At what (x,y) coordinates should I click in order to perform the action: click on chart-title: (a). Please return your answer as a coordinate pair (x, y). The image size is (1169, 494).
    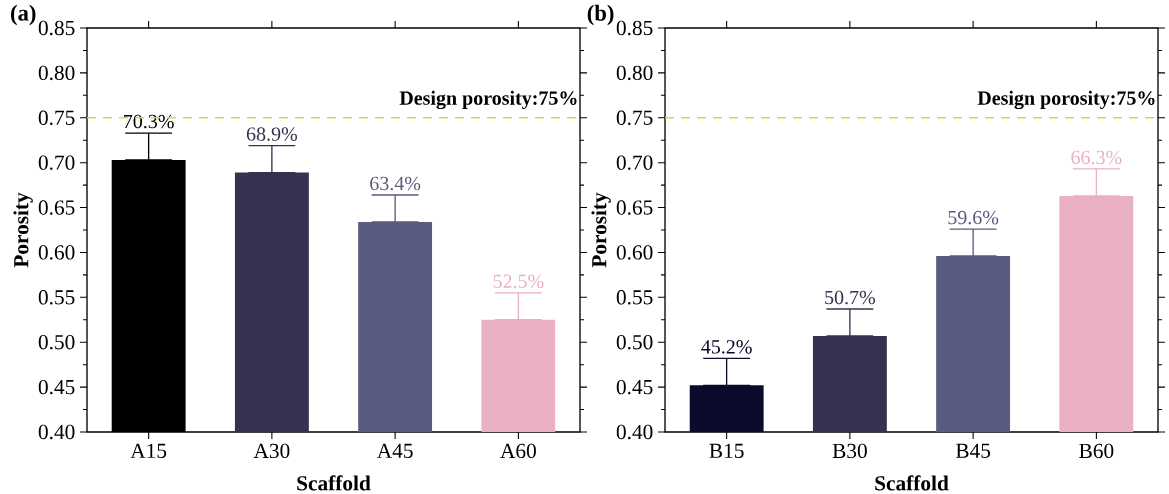
    Looking at the image, I should click on (23, 15).